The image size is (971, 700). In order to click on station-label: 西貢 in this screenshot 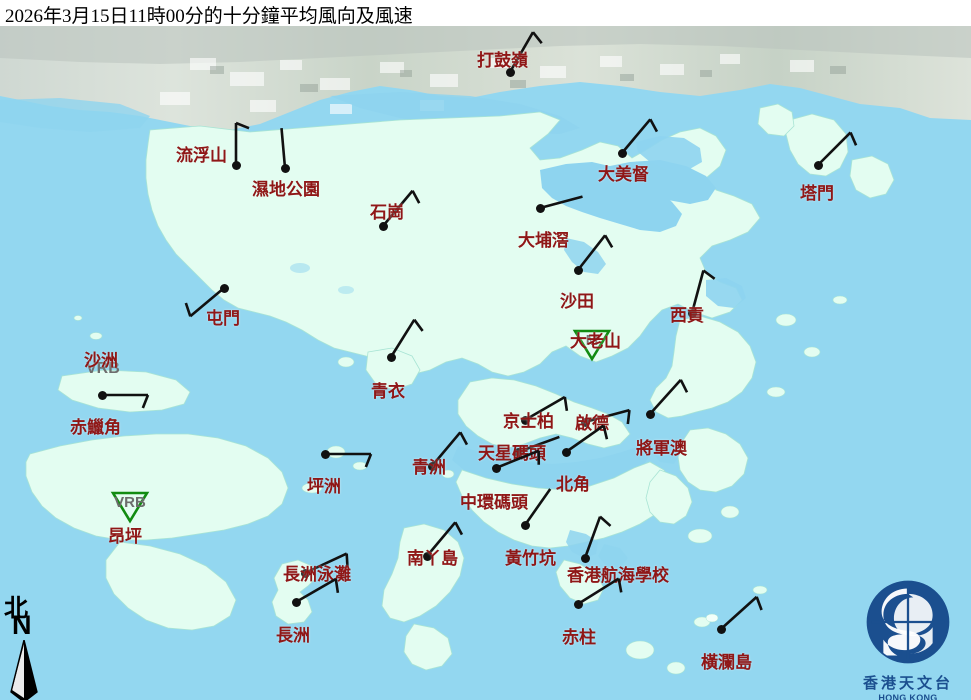, I will do `click(687, 315)`.